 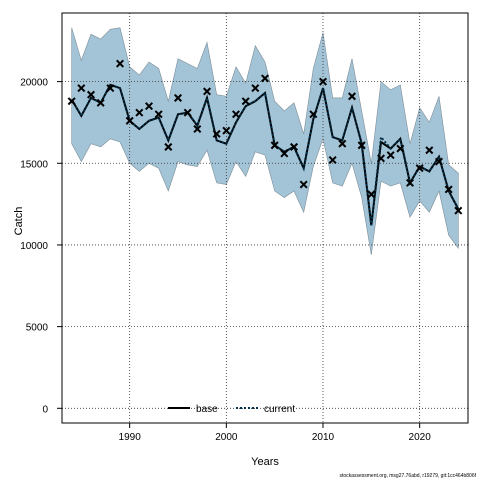 I want to click on y-tick-label: 5000, so click(x=37, y=328).